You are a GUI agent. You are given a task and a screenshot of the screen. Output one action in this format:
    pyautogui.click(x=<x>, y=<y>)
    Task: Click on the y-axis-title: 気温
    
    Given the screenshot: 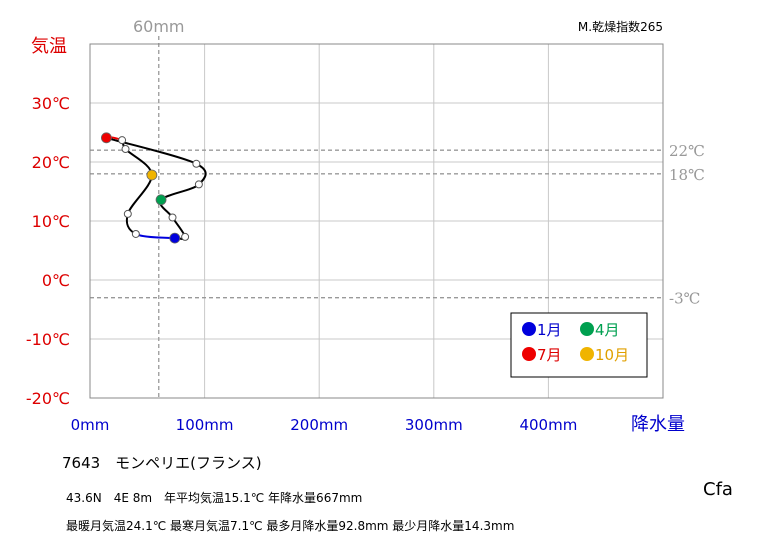 What is the action you would take?
    pyautogui.click(x=49, y=46)
    